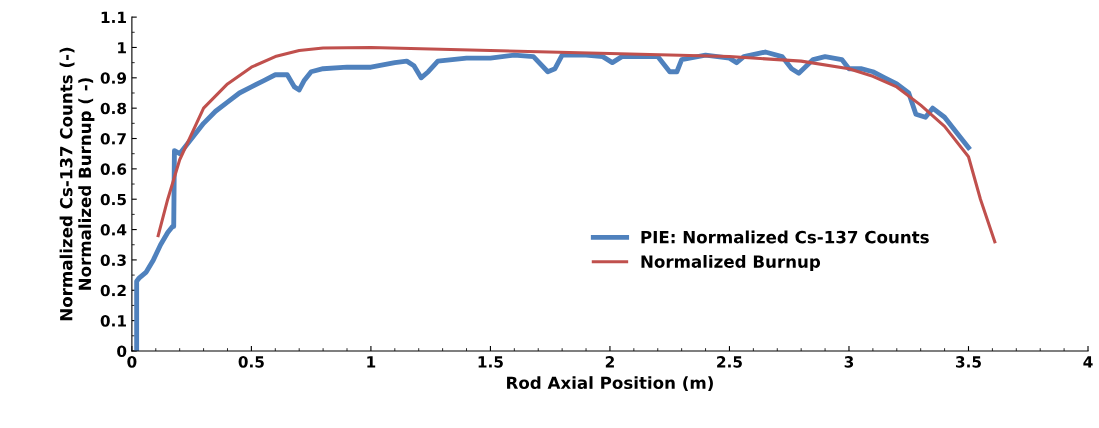 The width and height of the screenshot is (1099, 428). I want to click on x-tick-label: 0, so click(132, 362).